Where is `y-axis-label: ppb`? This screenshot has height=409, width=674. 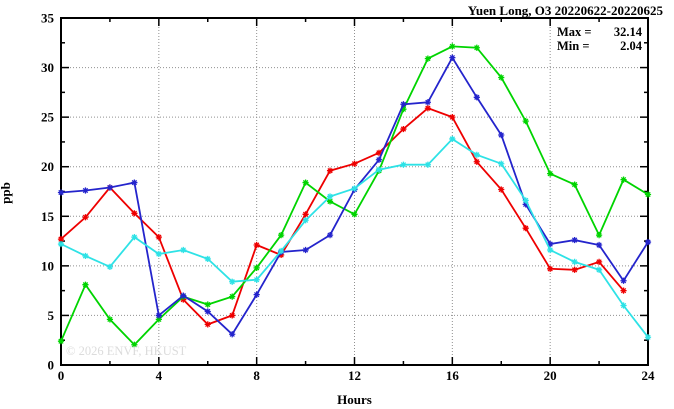 y-axis-label: ppb is located at coordinates (6, 193).